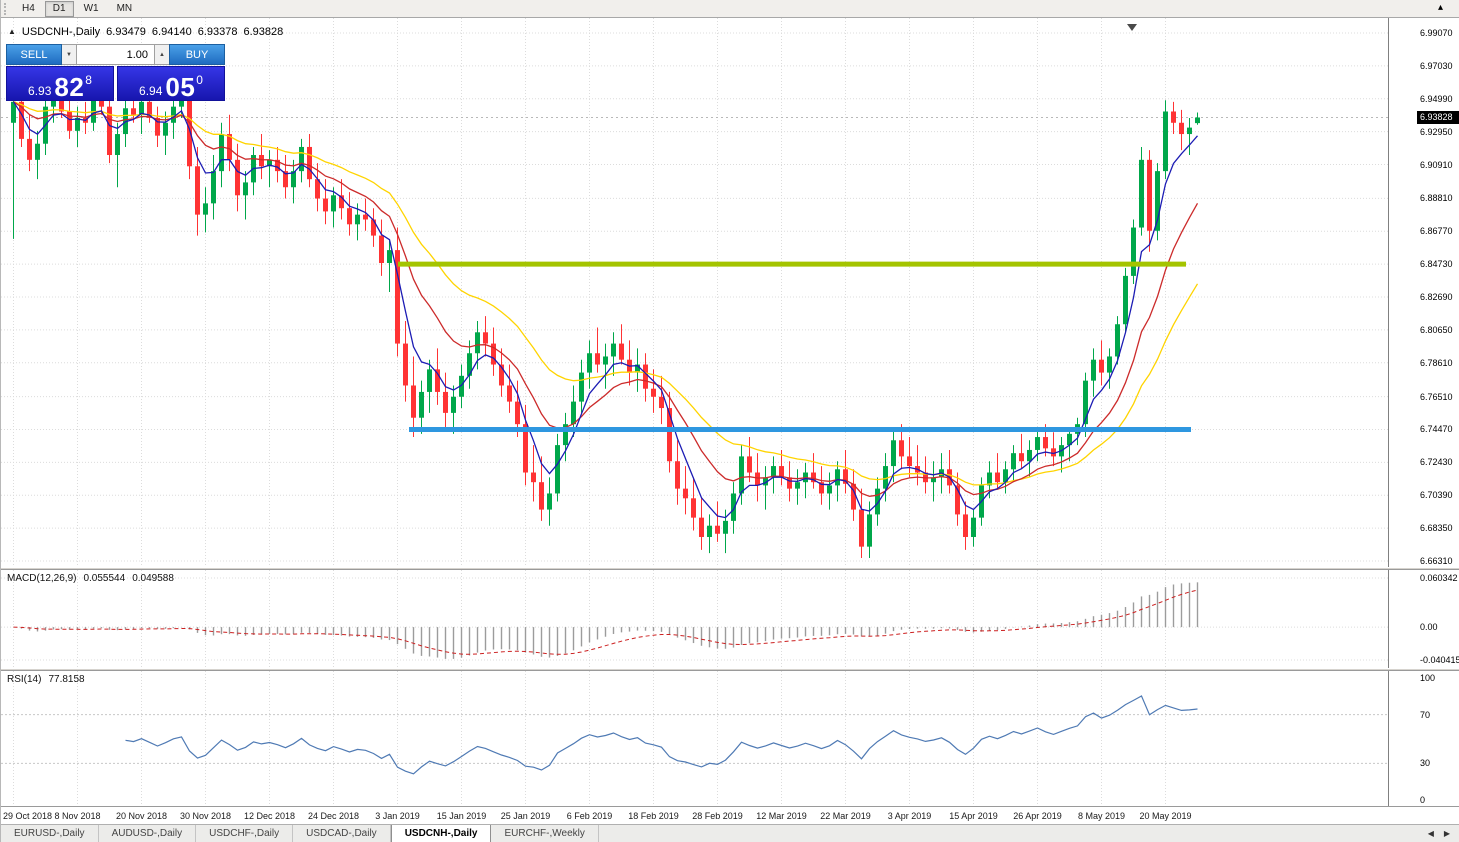 The image size is (1459, 842). I want to click on buy-price-point: 0, so click(199, 80).